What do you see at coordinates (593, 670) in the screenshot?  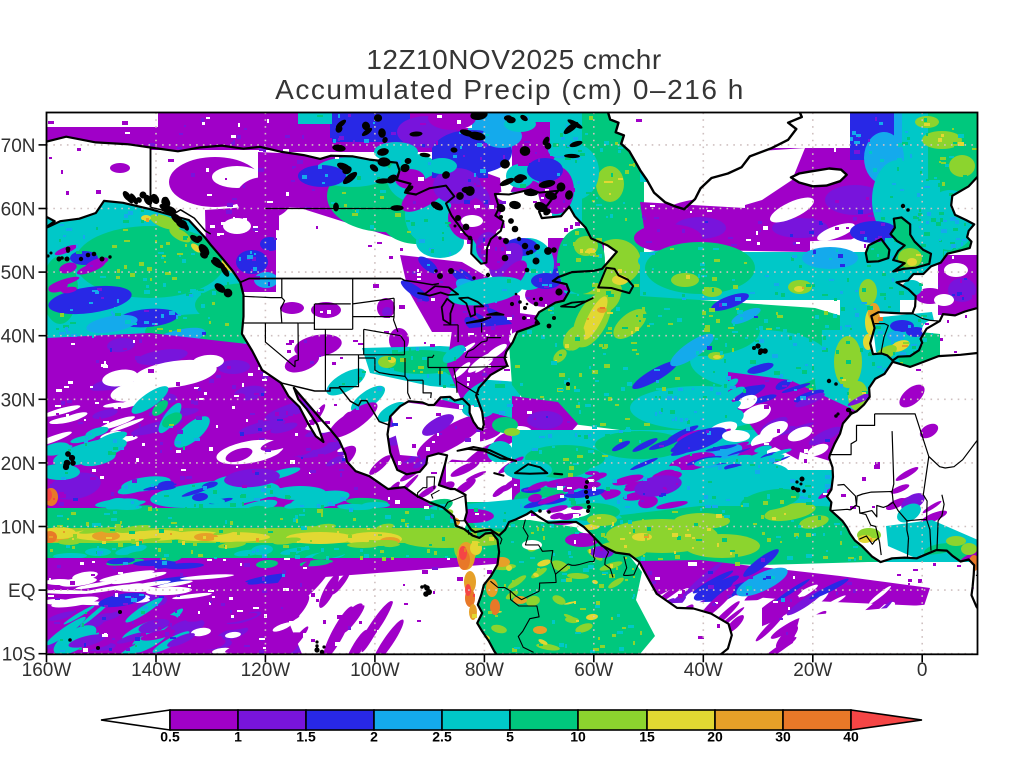 I see `svg-text: 60W` at bounding box center [593, 670].